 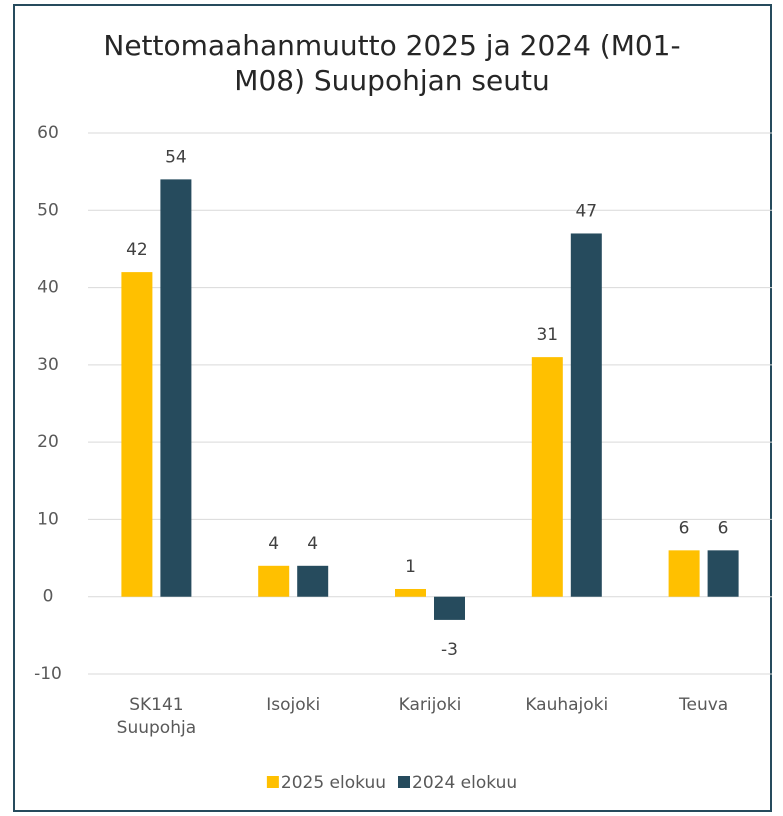 I want to click on y-tick-label: 0, so click(x=48, y=597).